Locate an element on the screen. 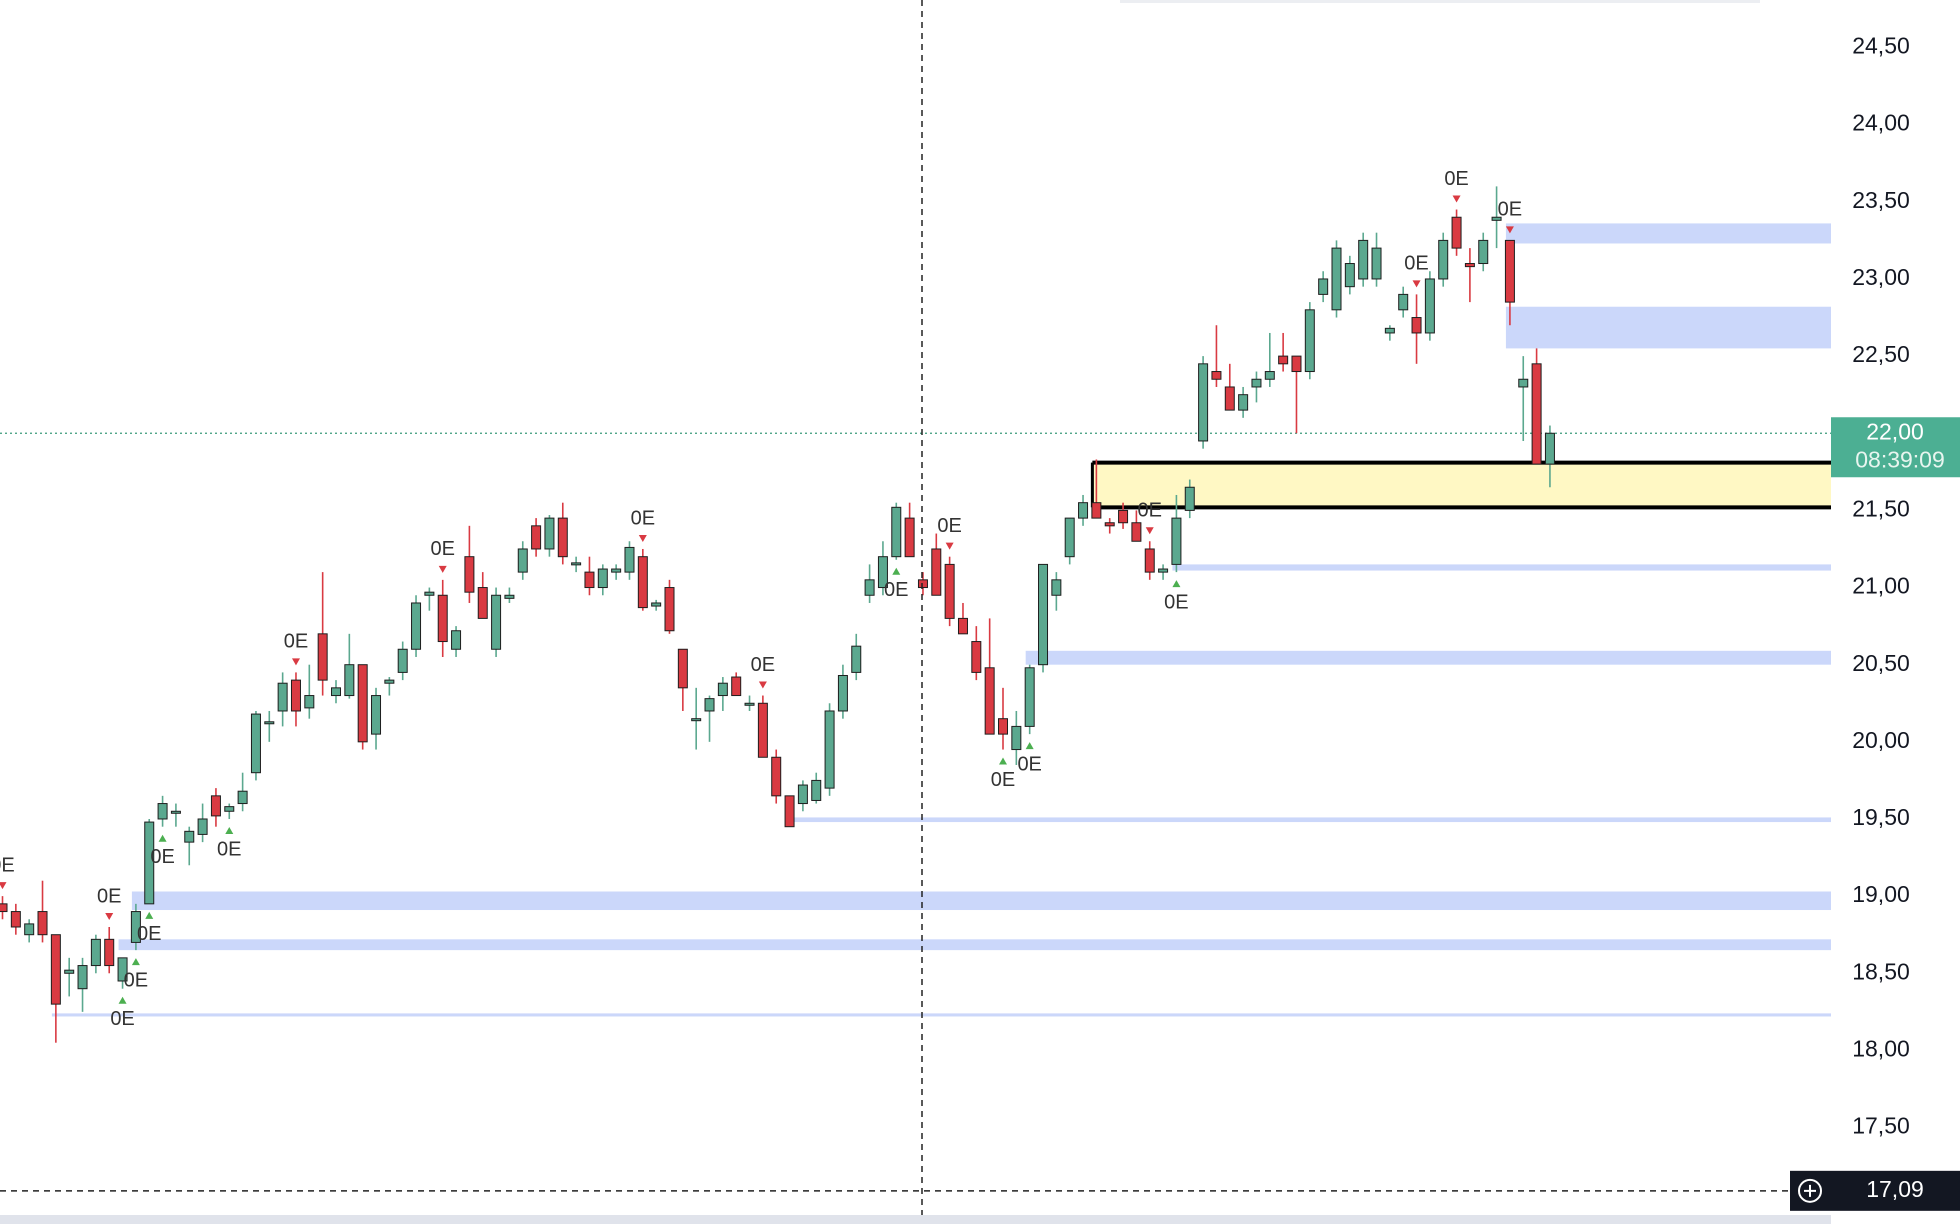  y-tick-label: 23,50 is located at coordinates (1881, 200).